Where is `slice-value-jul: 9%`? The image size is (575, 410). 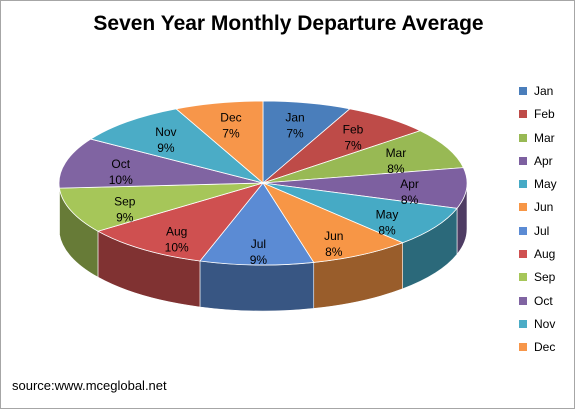 slice-value-jul: 9% is located at coordinates (259, 260).